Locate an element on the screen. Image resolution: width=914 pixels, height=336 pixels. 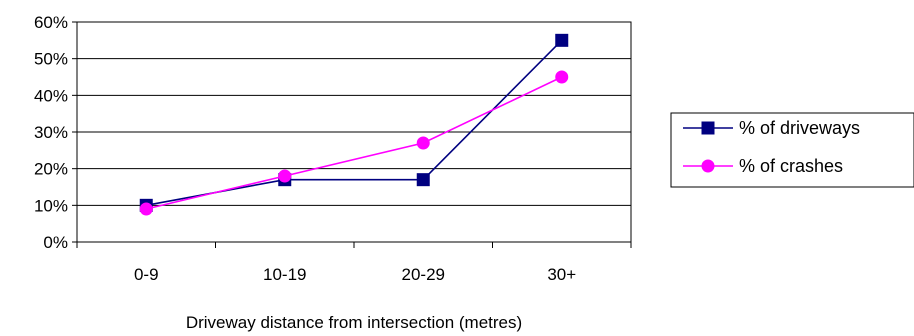
legend-entry: % of driveways is located at coordinates (771, 128).